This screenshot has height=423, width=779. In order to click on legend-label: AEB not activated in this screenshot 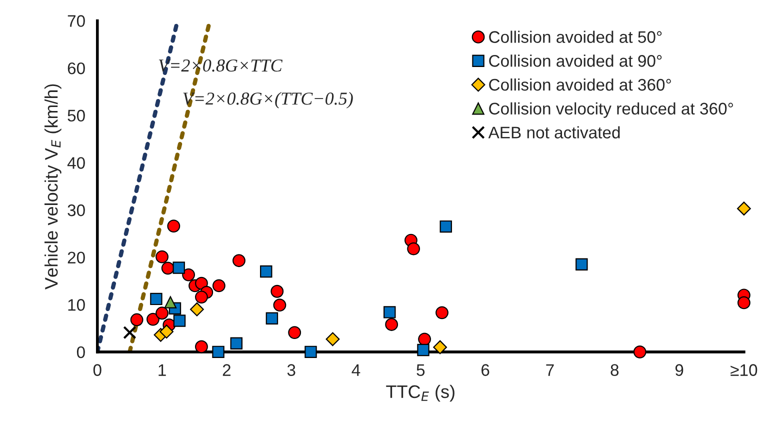, I will do `click(554, 132)`.